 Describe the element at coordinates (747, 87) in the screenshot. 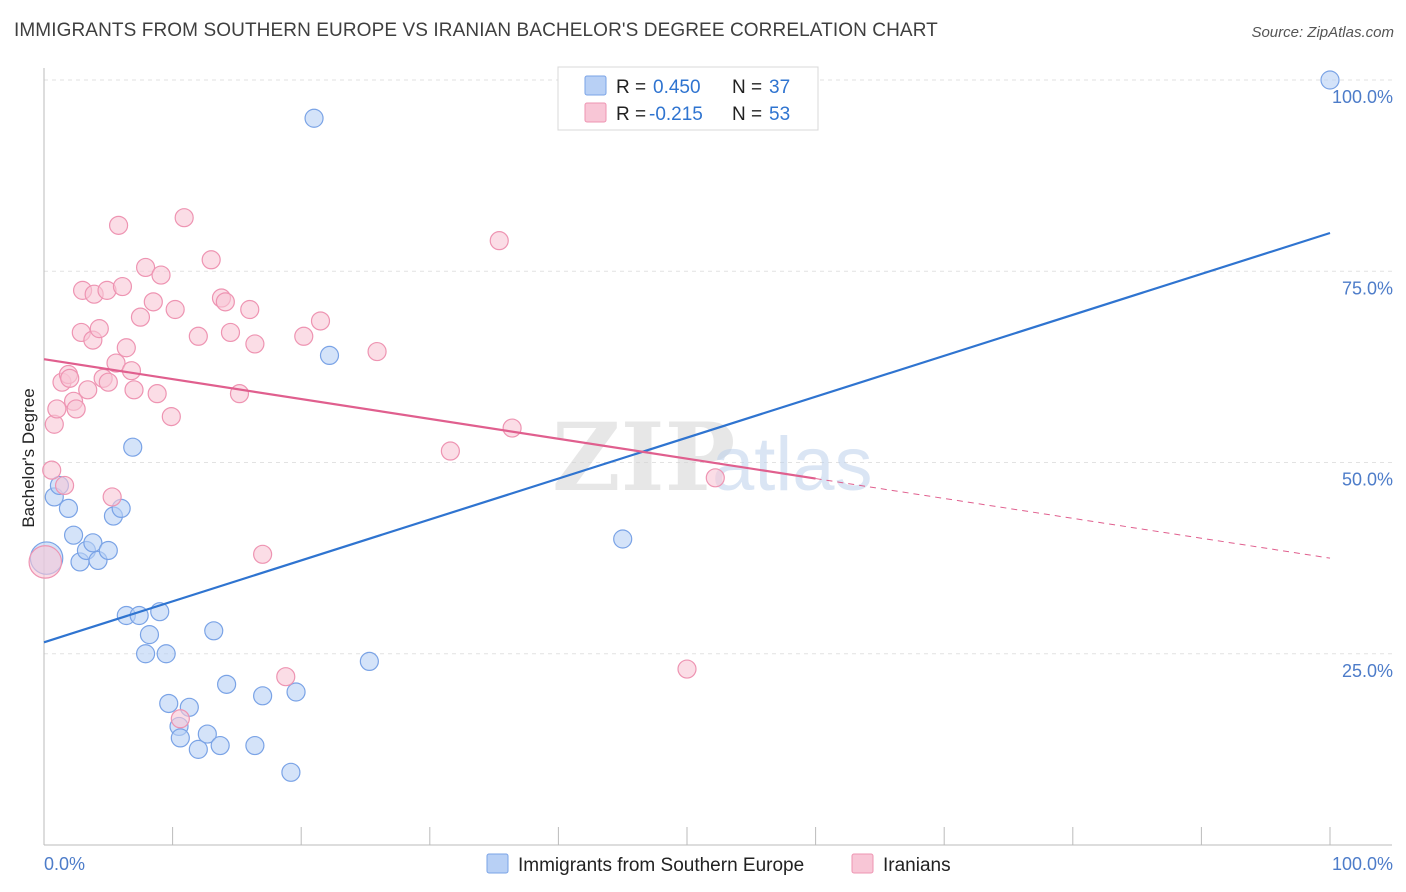

I see `legend-n-label-1: N =` at that location.